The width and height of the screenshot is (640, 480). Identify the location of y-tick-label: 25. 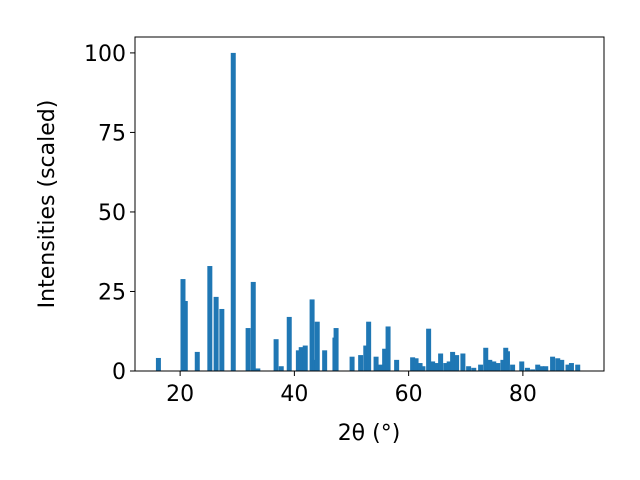
(112, 292).